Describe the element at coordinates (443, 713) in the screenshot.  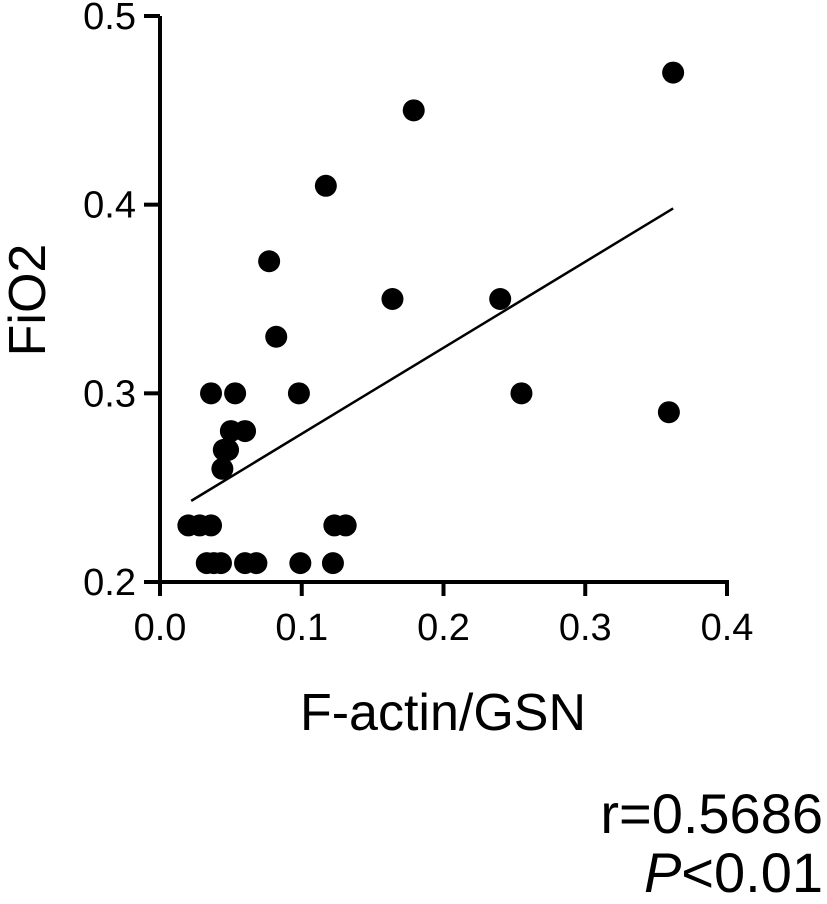
I see `x-axis-label: F-actin/GSN` at that location.